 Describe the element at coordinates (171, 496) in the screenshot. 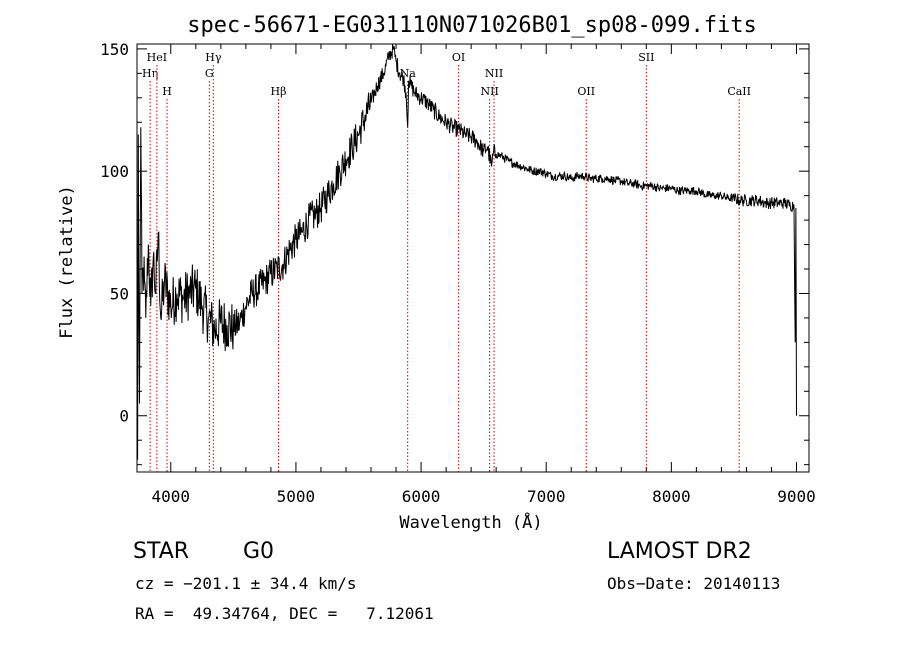

I see `x-tick-label: 4000` at that location.